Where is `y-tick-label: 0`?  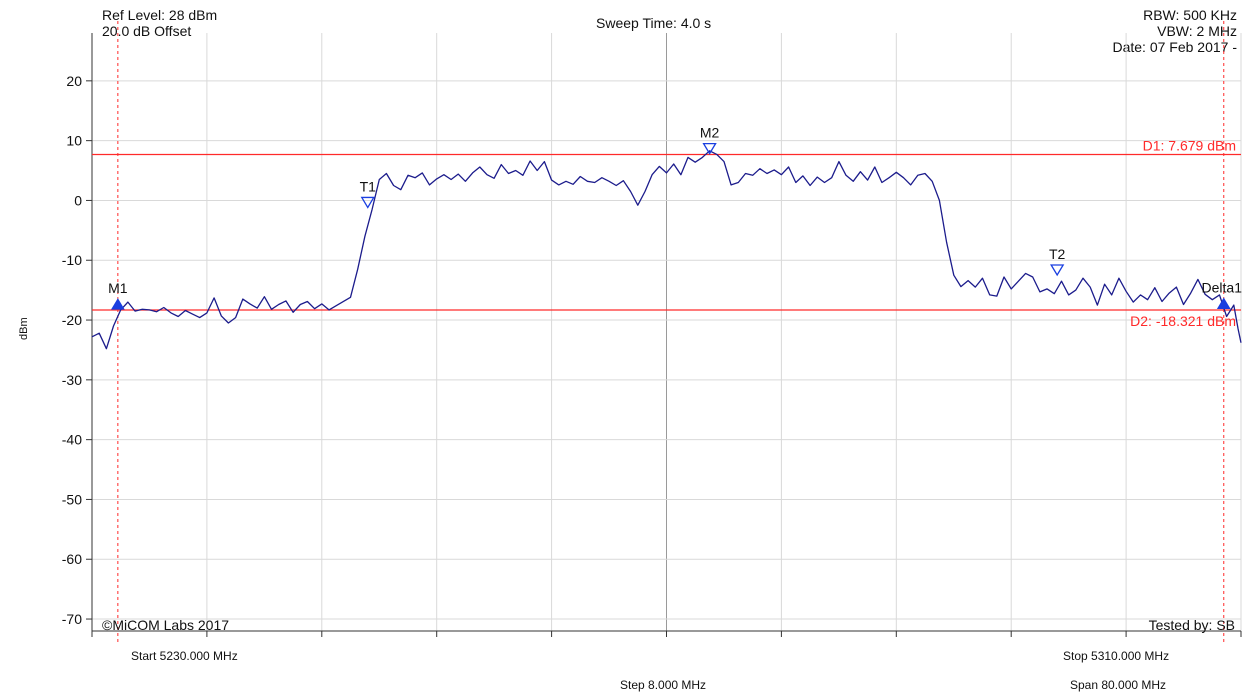
y-tick-label: 0 is located at coordinates (78, 200).